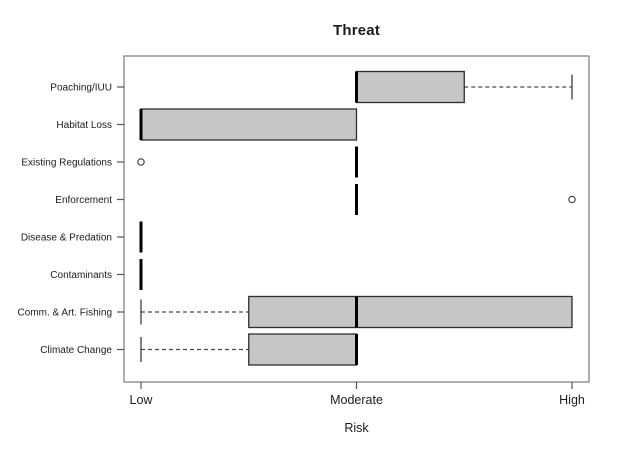 The height and width of the screenshot is (453, 618). What do you see at coordinates (66, 163) in the screenshot?
I see `y-axis-label: Existing Regulations` at bounding box center [66, 163].